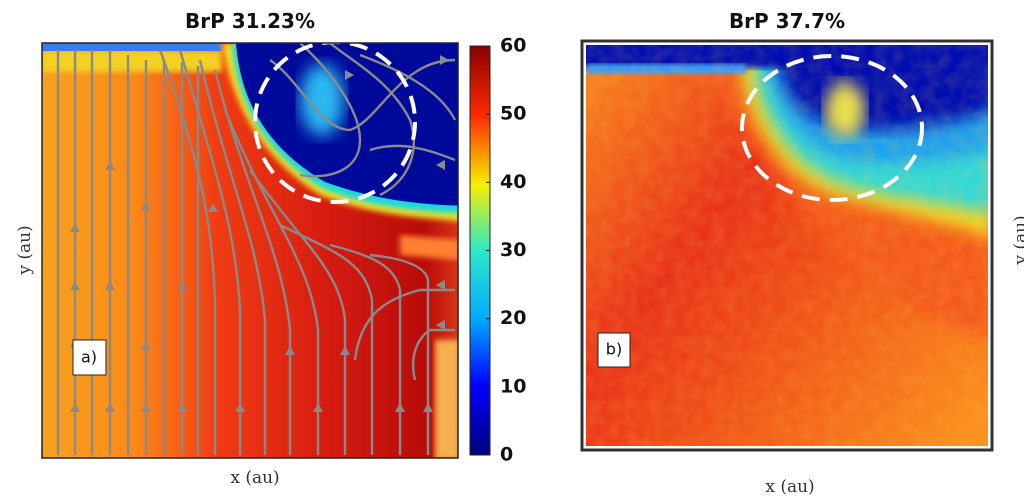 This screenshot has width=1024, height=499. What do you see at coordinates (513, 318) in the screenshot?
I see `colorbar-tick-label: 20` at bounding box center [513, 318].